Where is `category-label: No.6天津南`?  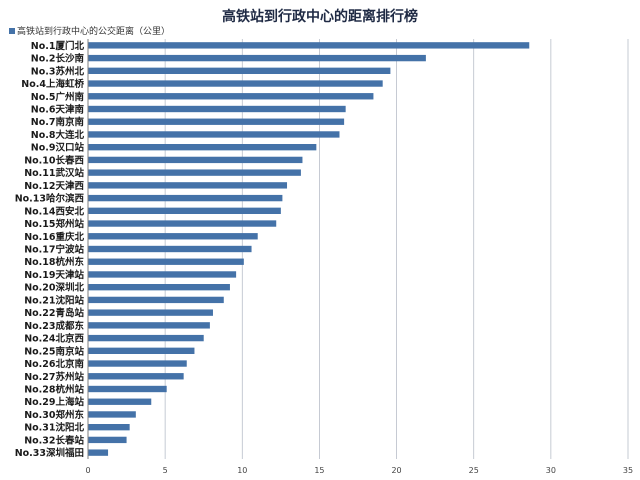 category-label: No.6天津南 is located at coordinates (58, 110).